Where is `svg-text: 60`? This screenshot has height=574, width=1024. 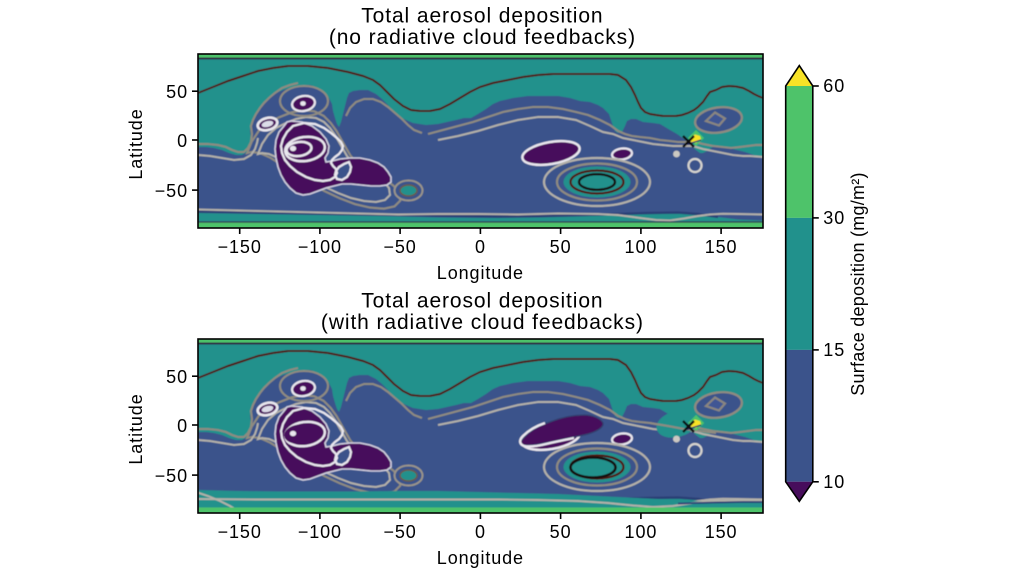 svg-text: 60 is located at coordinates (834, 86).